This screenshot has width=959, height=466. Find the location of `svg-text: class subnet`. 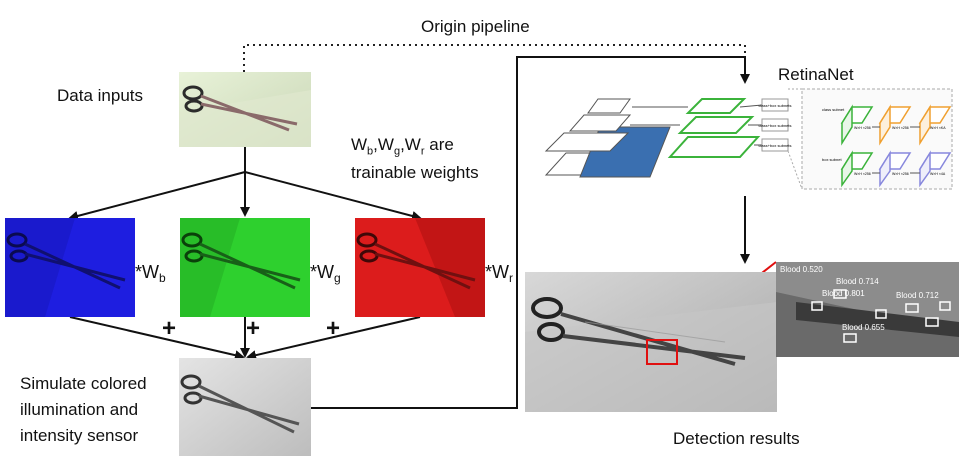

svg-text: class subnet is located at coordinates (833, 109).